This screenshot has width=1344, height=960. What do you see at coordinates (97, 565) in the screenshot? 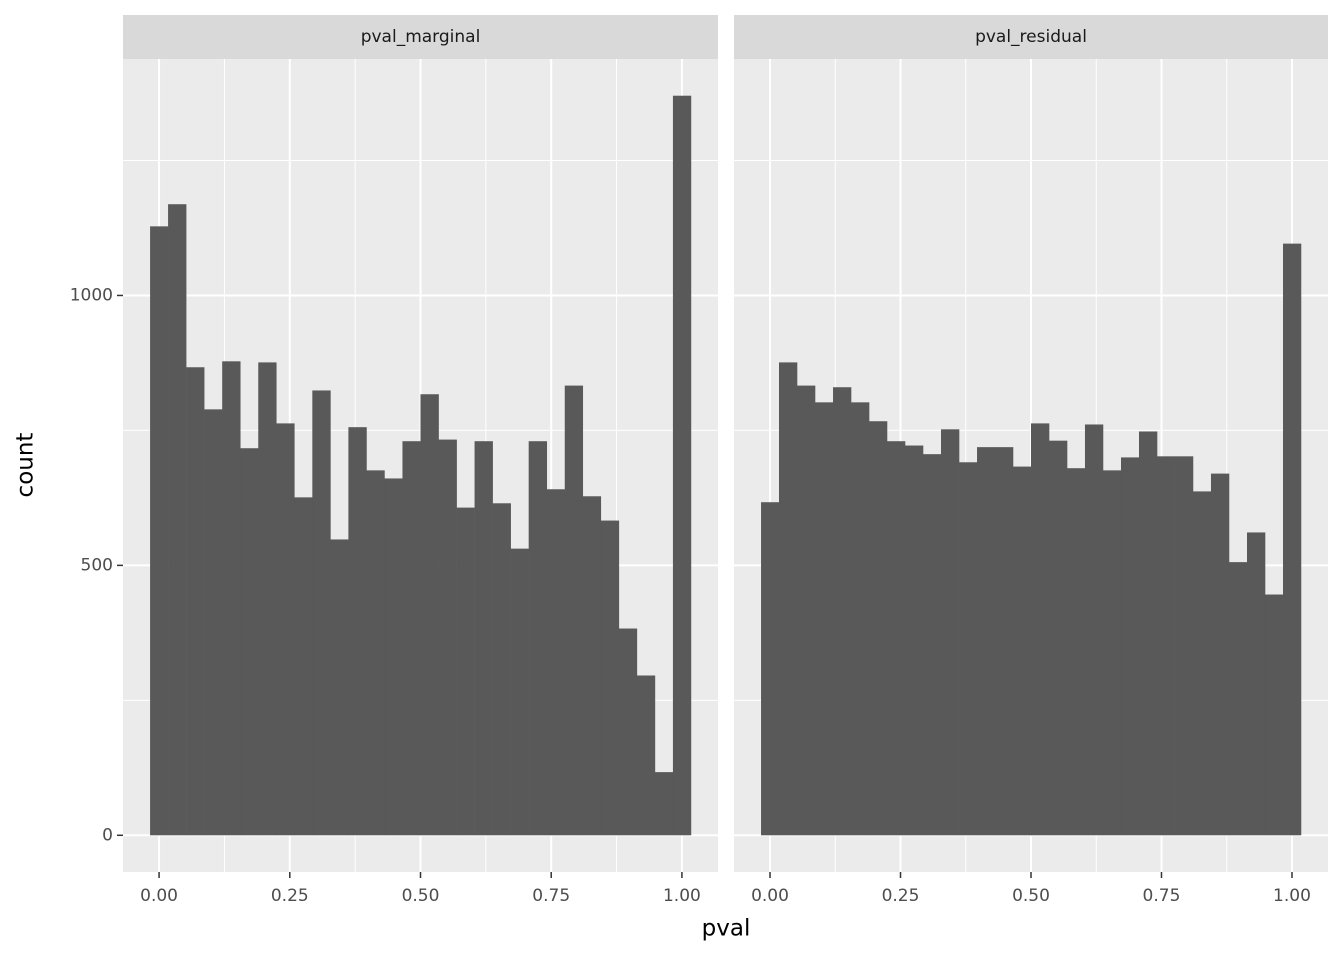
I see `y-tick-label: 500` at bounding box center [97, 565].